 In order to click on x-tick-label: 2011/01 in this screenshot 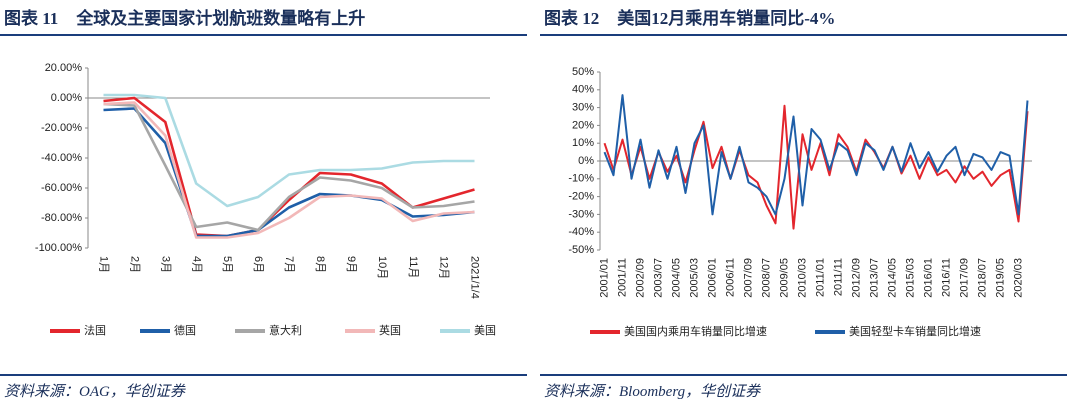, I will do `click(820, 277)`.